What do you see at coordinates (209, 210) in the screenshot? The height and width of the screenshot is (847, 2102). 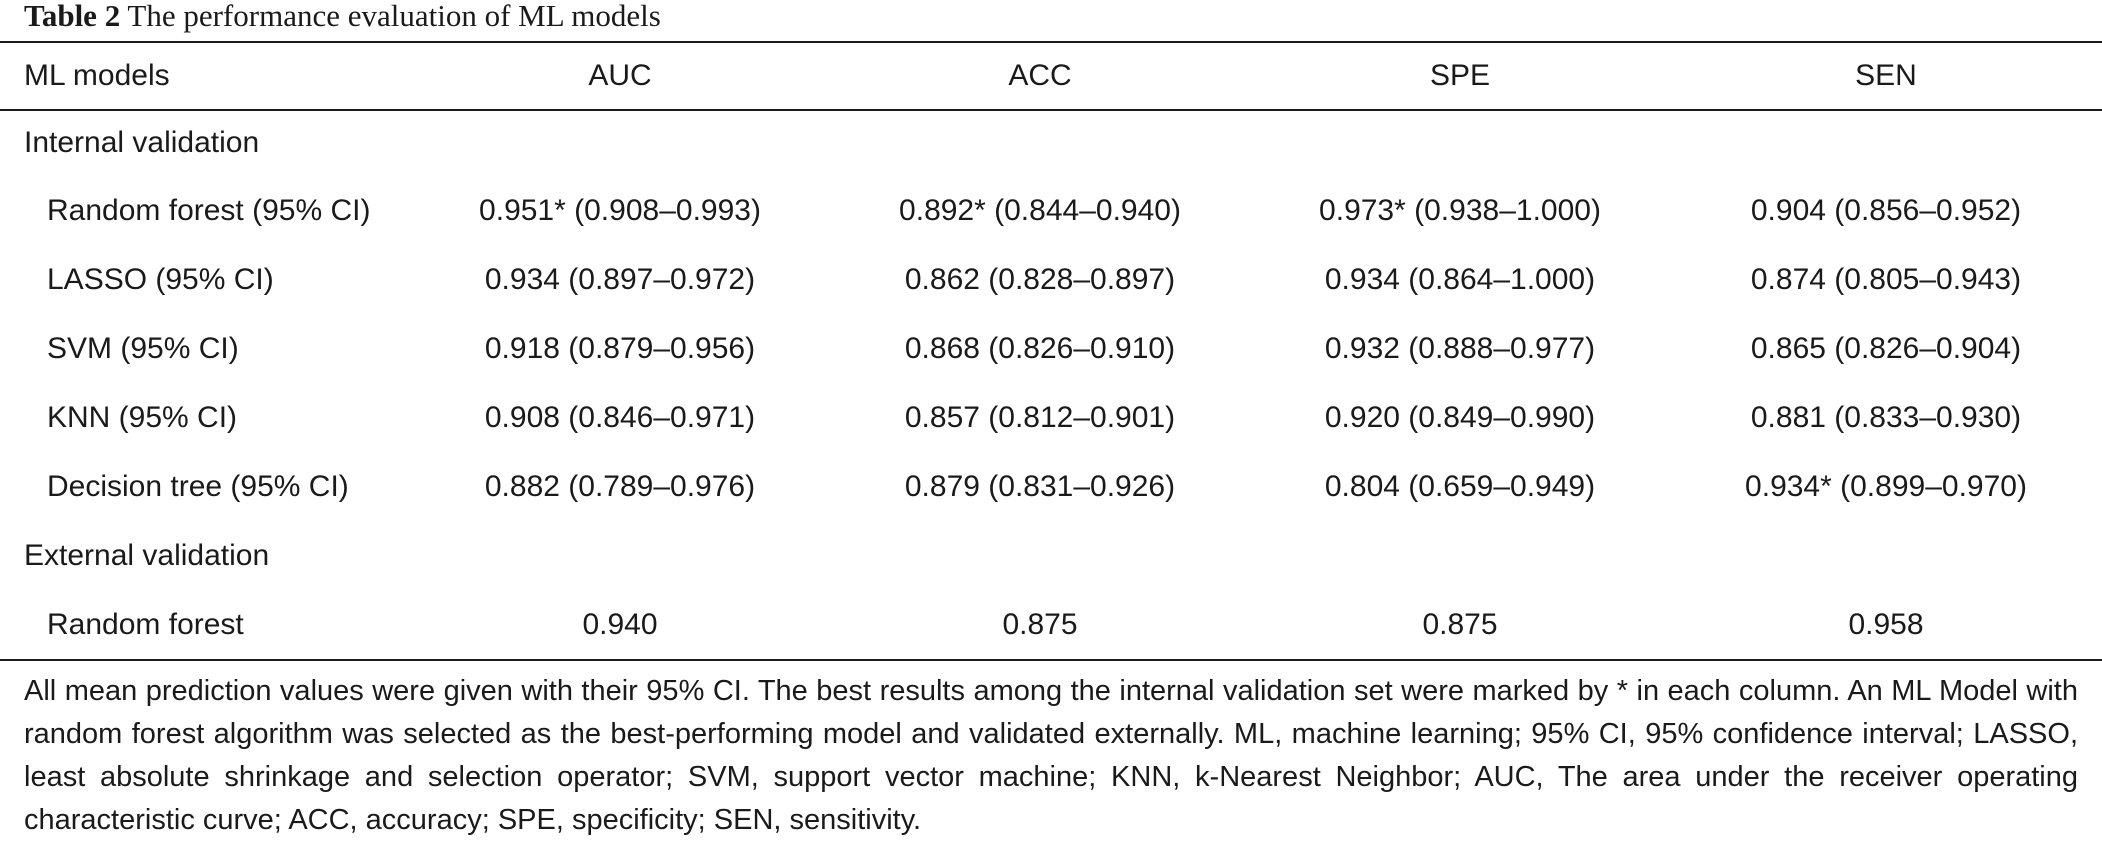 I see `model-name: Random forest (95% CI)` at bounding box center [209, 210].